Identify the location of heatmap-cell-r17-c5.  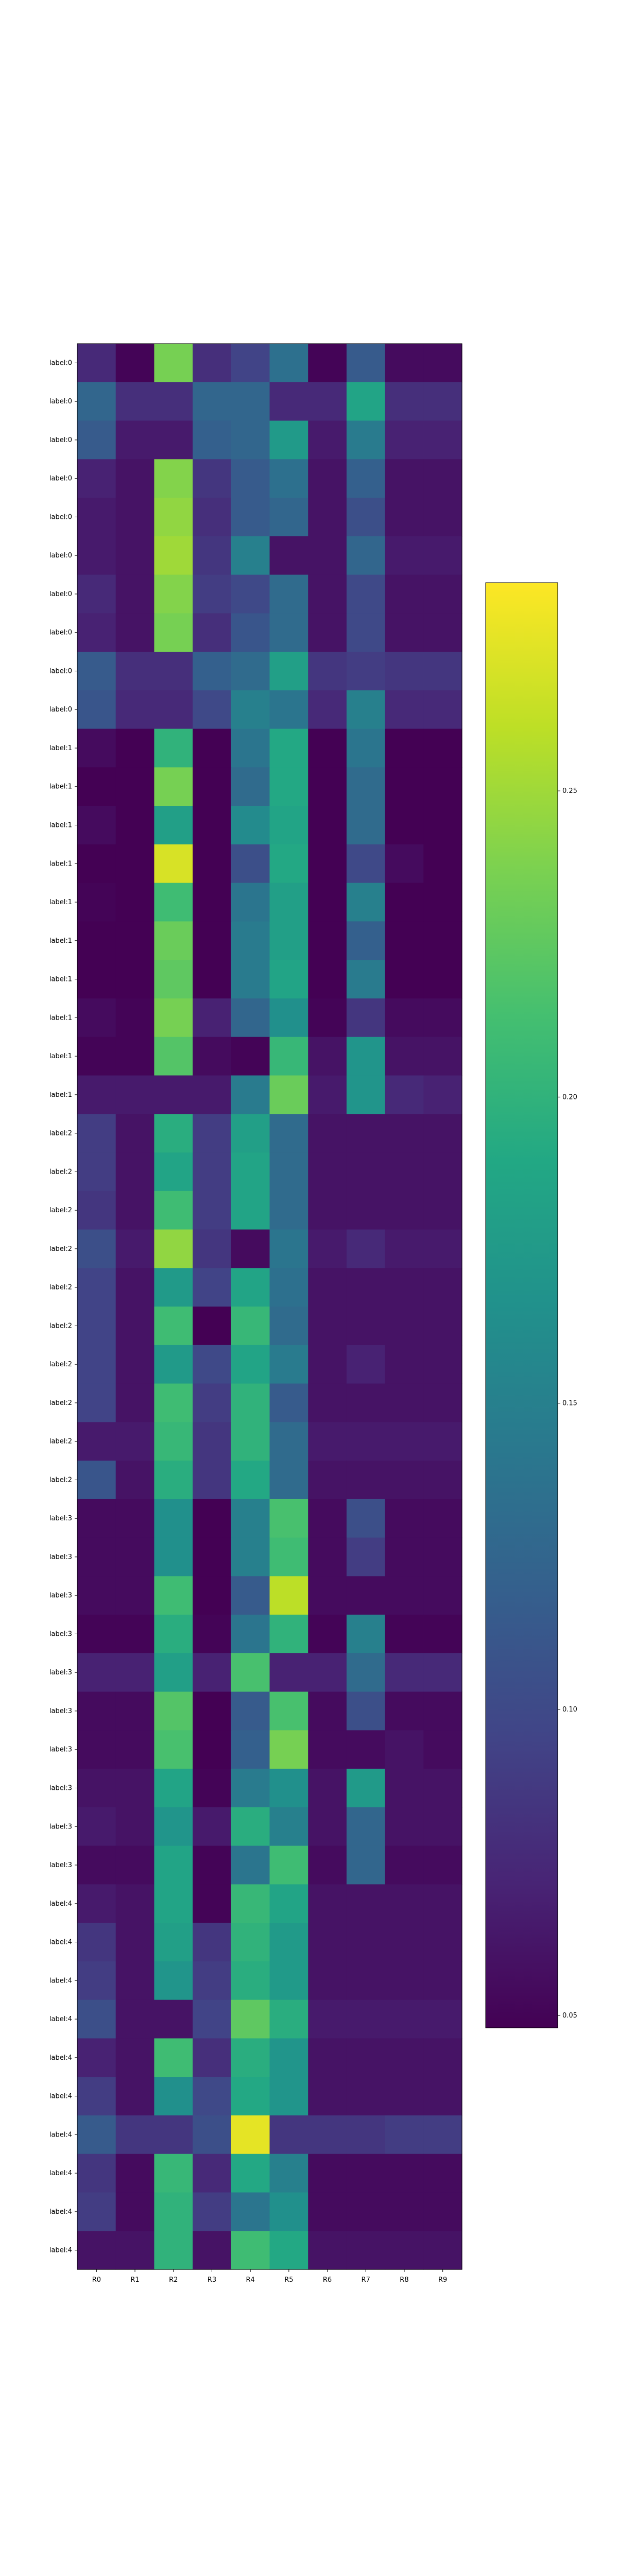
(288, 1018).